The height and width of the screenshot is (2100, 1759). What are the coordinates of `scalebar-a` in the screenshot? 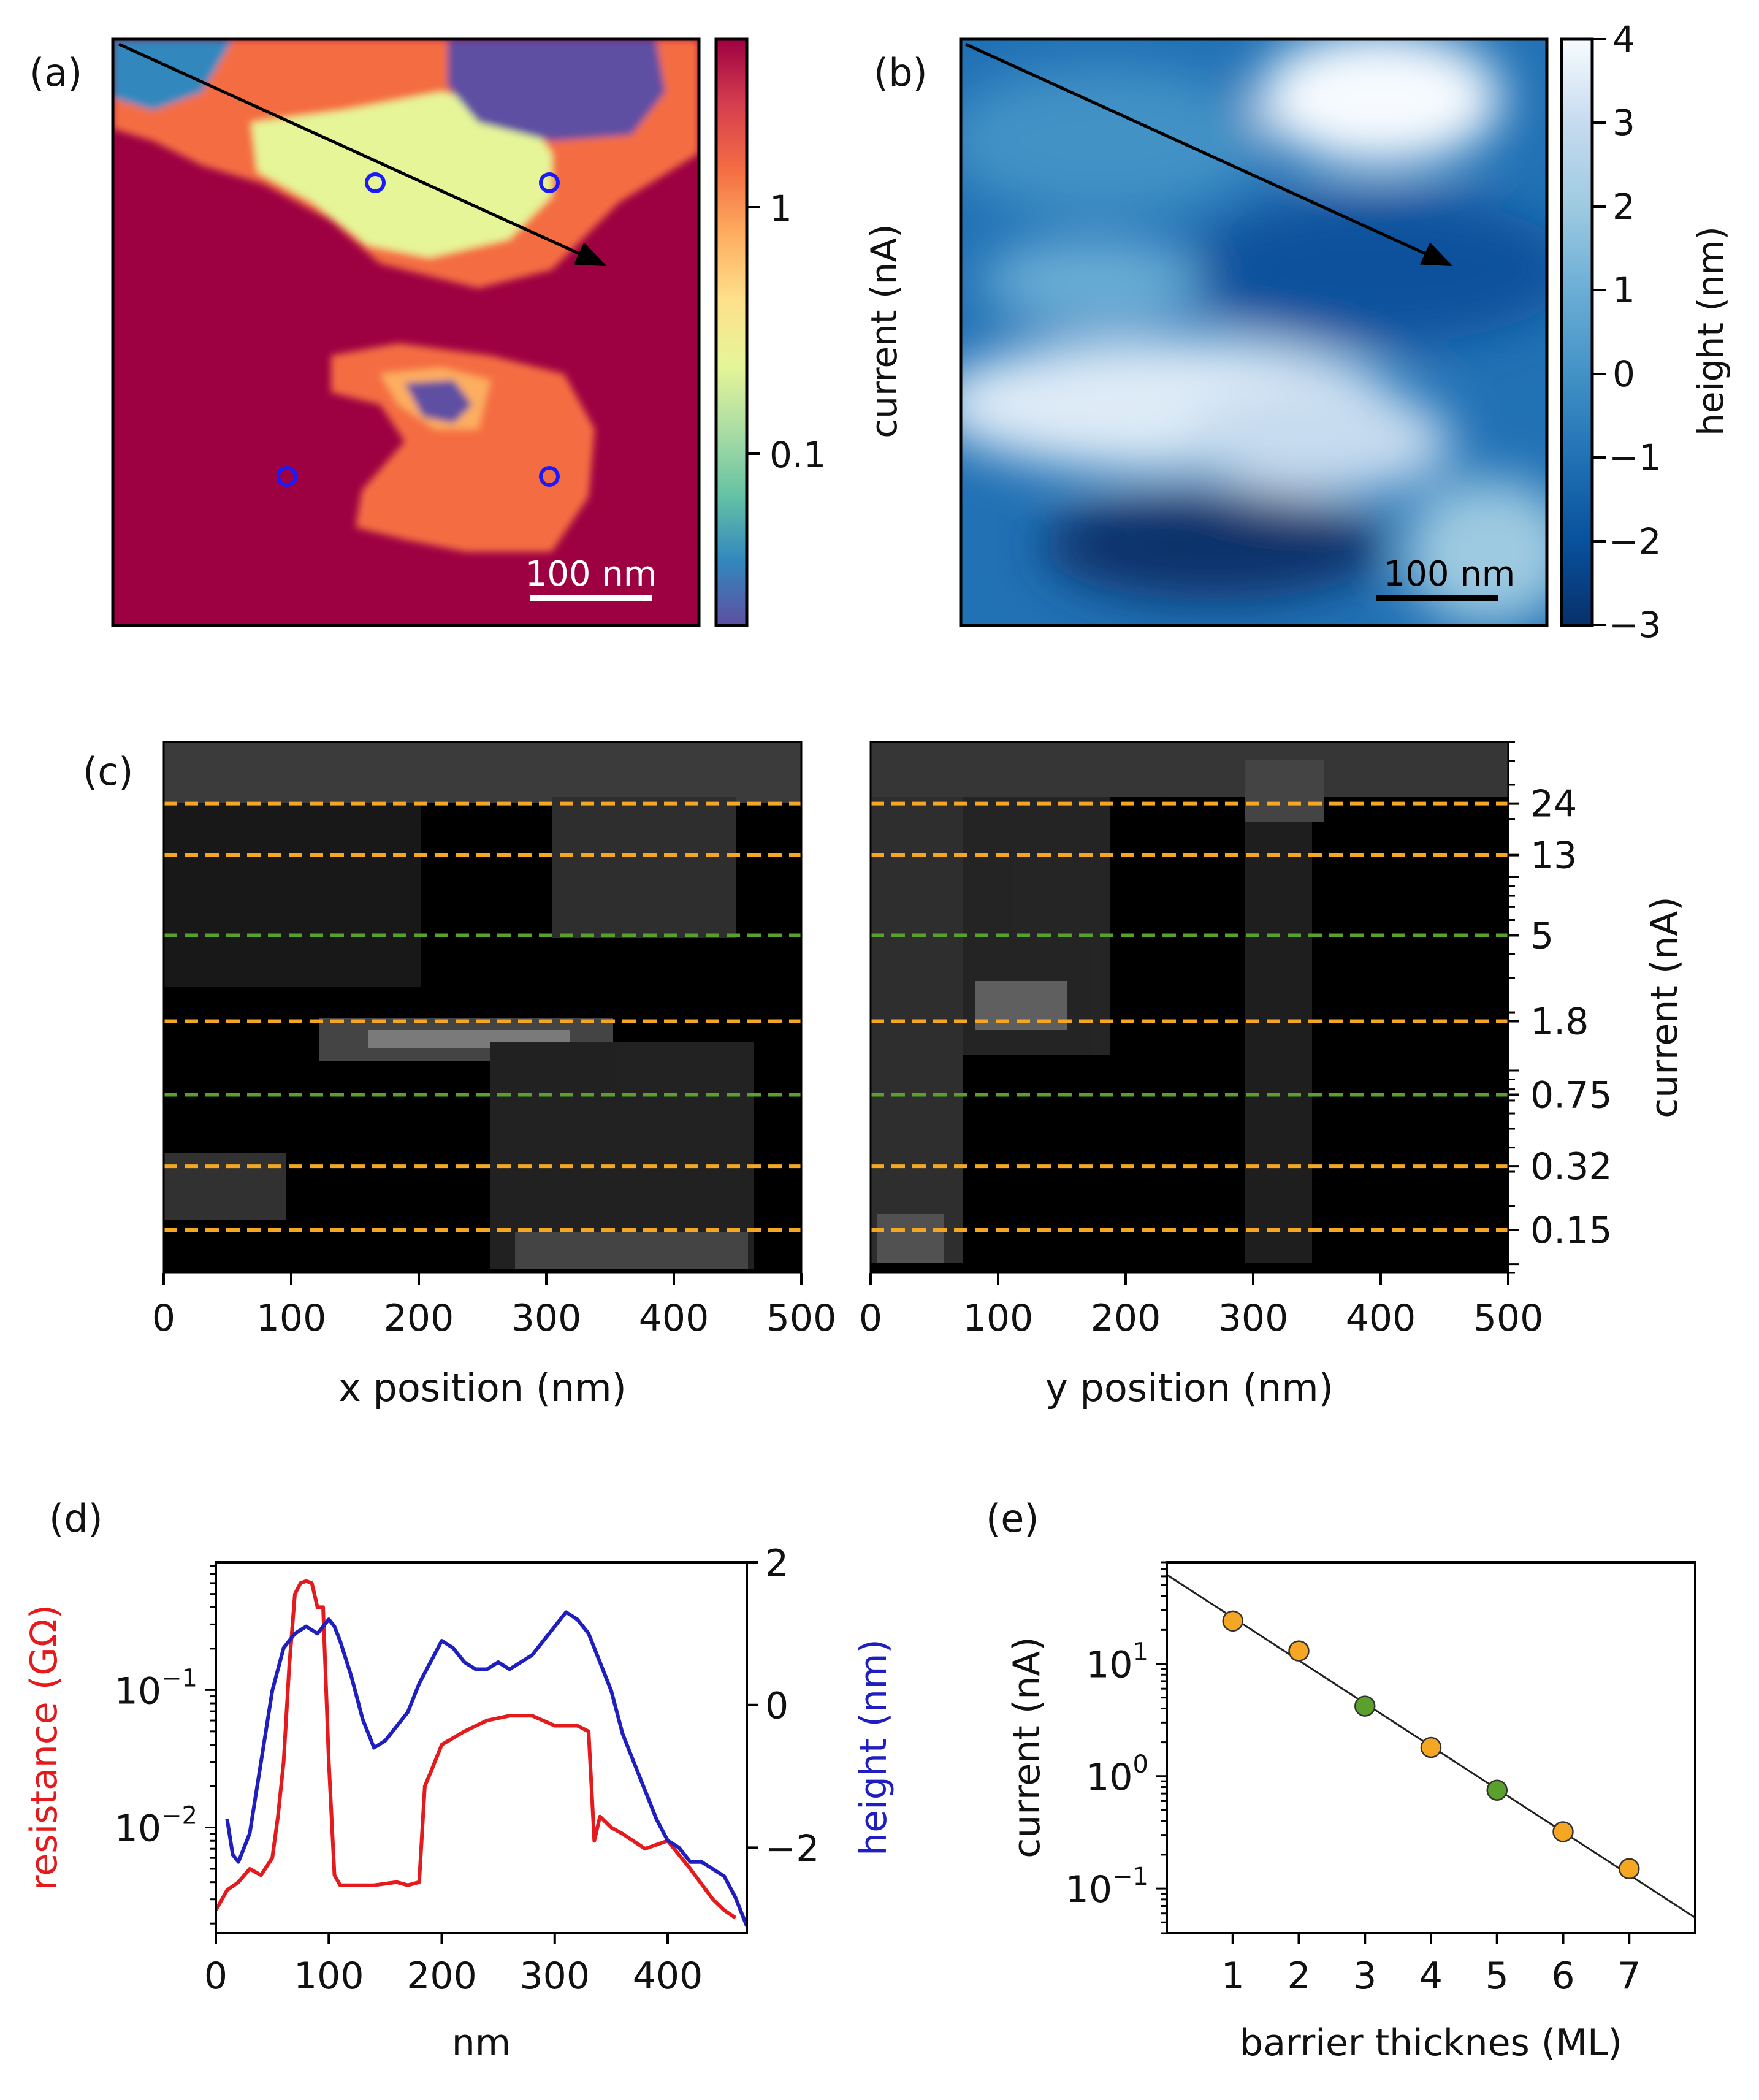 It's located at (591, 598).